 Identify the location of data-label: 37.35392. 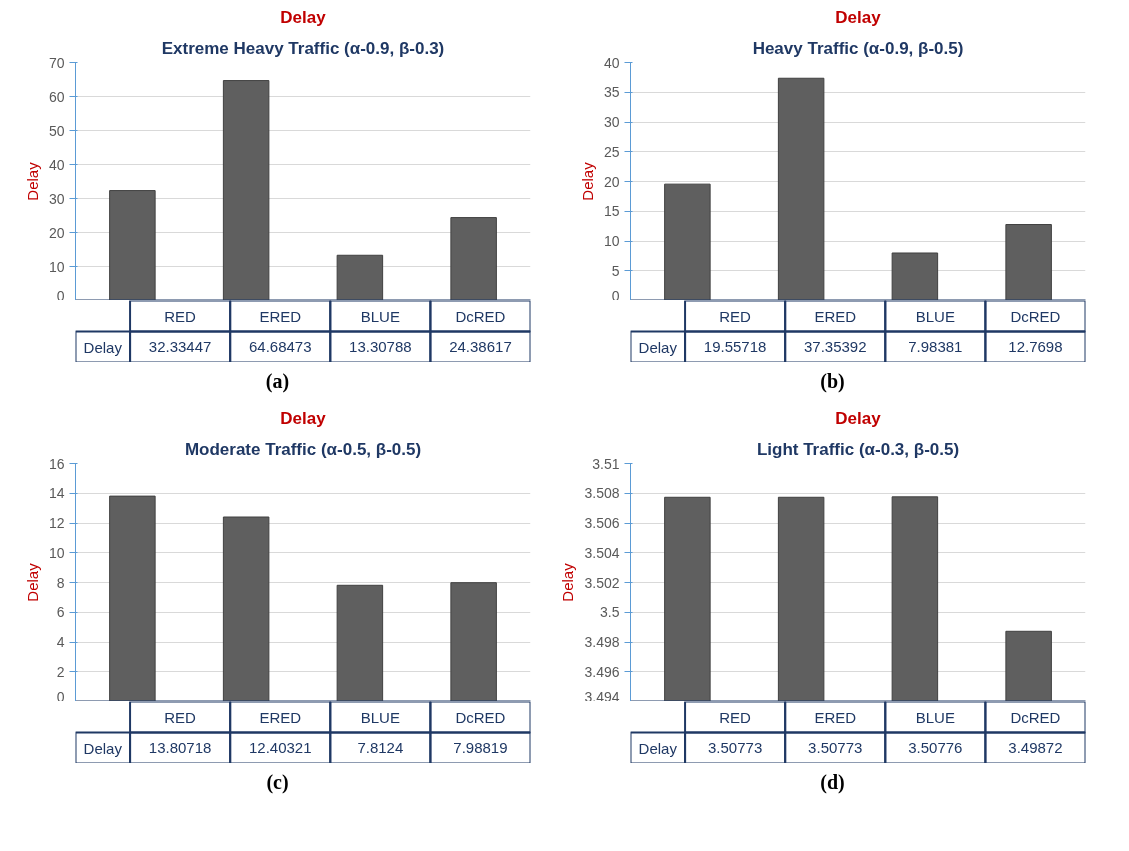
(835, 346).